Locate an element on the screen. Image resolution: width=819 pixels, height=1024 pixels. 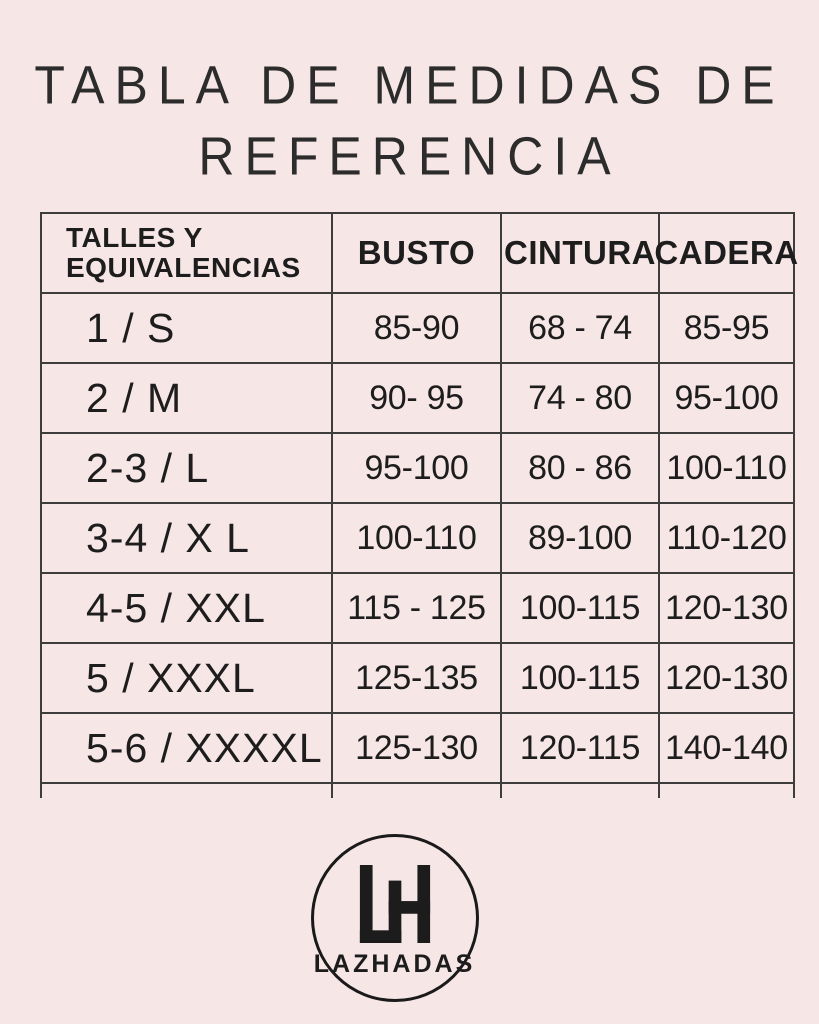
header-talles-equivalencias: TALLES Y EQUIVALENCIAS is located at coordinates (187, 254).